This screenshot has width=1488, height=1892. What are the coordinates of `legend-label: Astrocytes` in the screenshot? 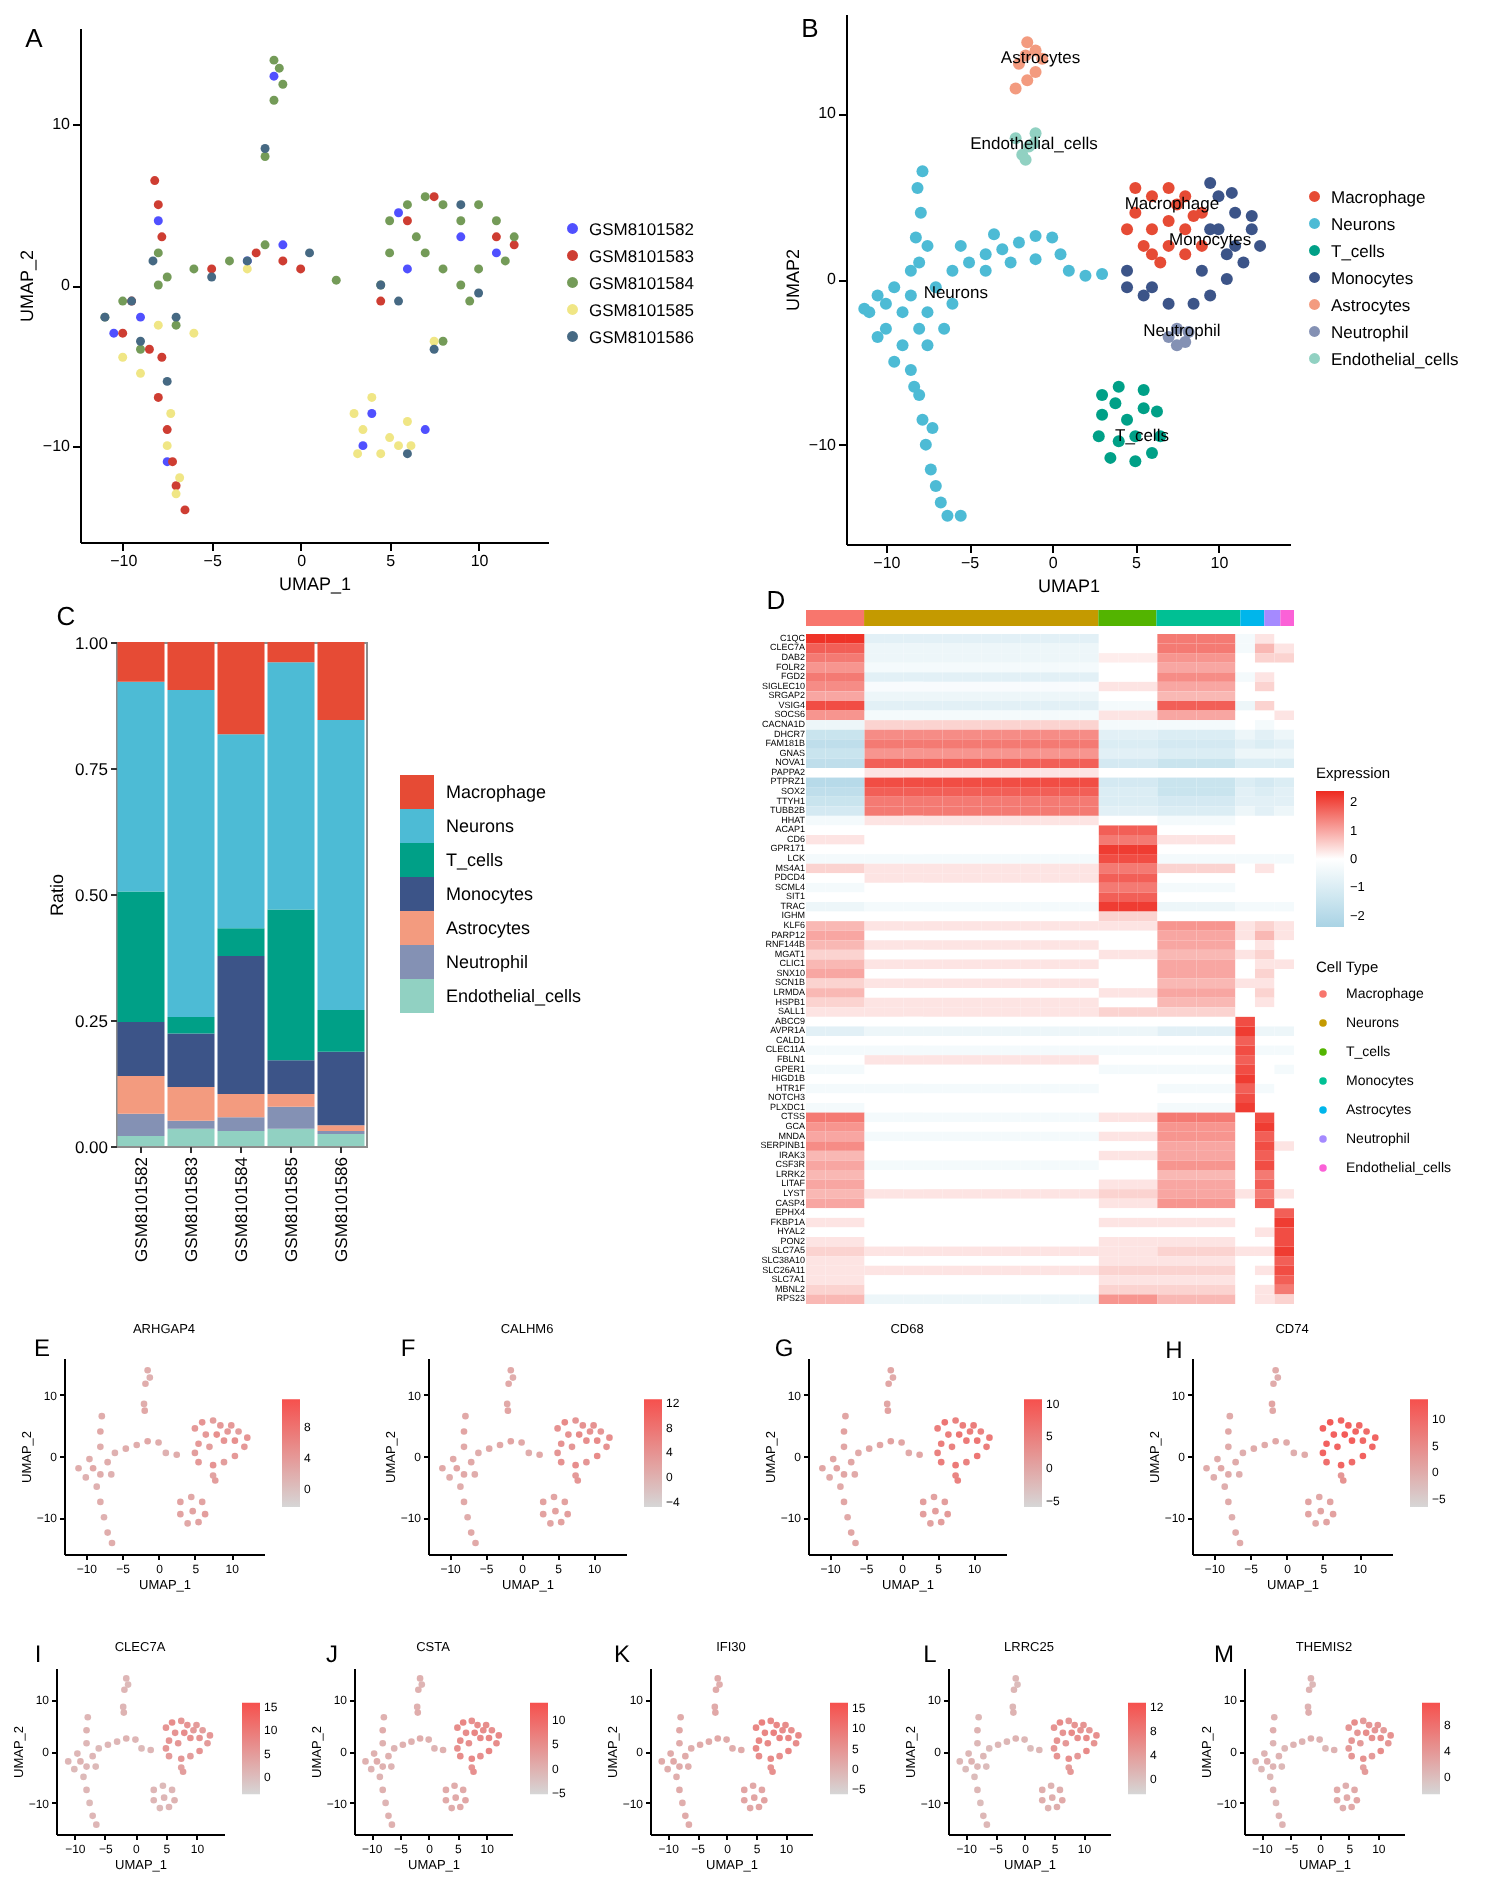 It's located at (1371, 304).